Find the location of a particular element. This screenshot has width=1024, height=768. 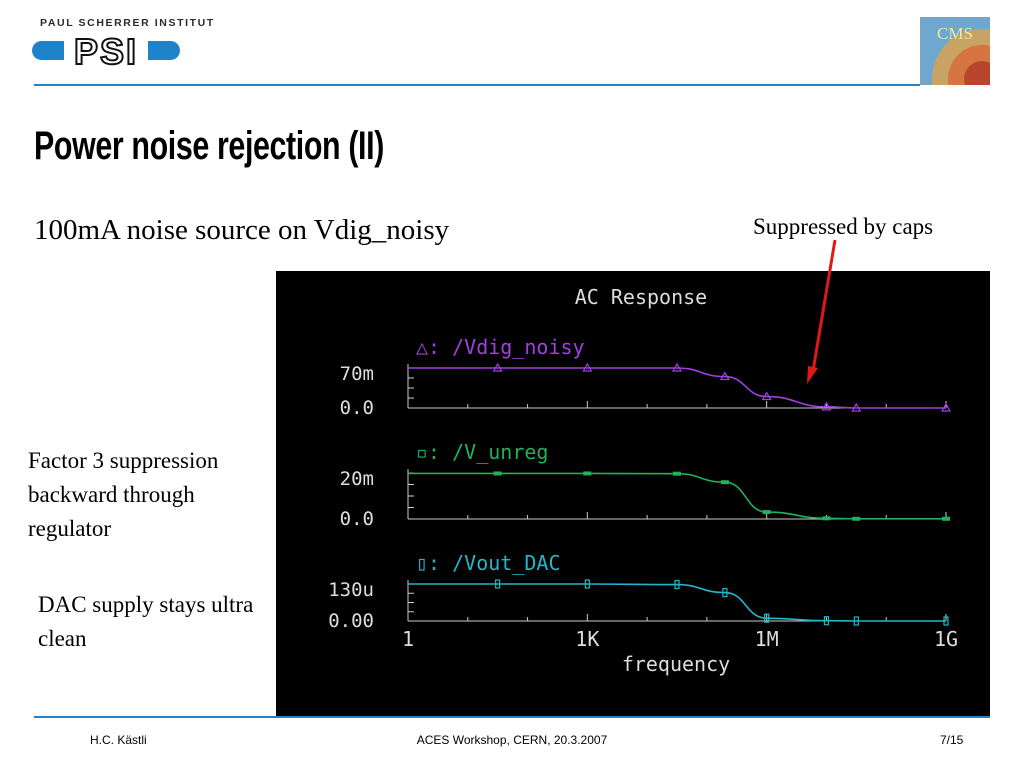

psi-logo: PSI is located at coordinates (106, 51).